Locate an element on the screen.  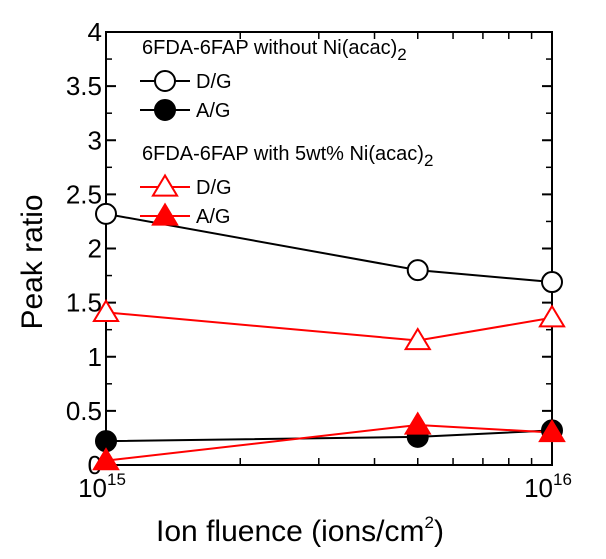
y-tick-label: 3 is located at coordinates (95, 140).